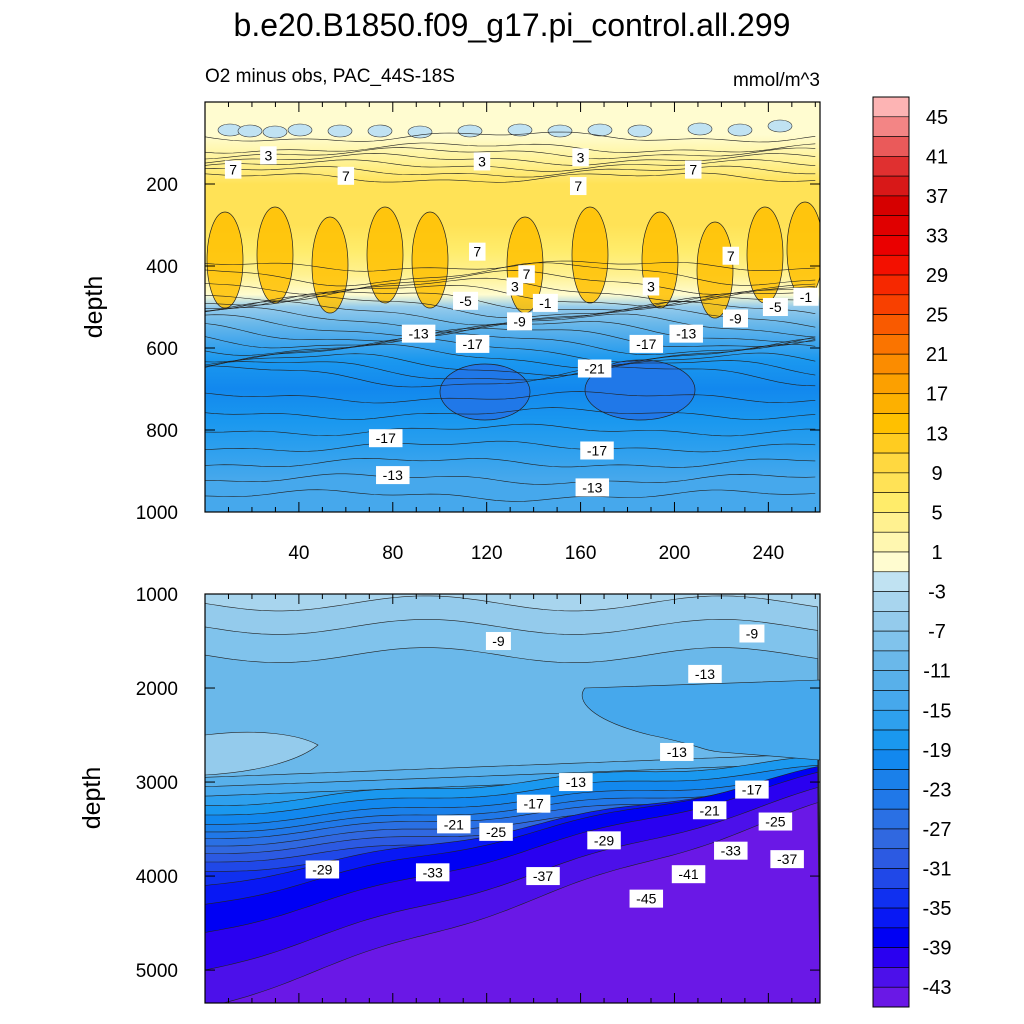  I want to click on y-tick-label: 800, so click(162, 431).